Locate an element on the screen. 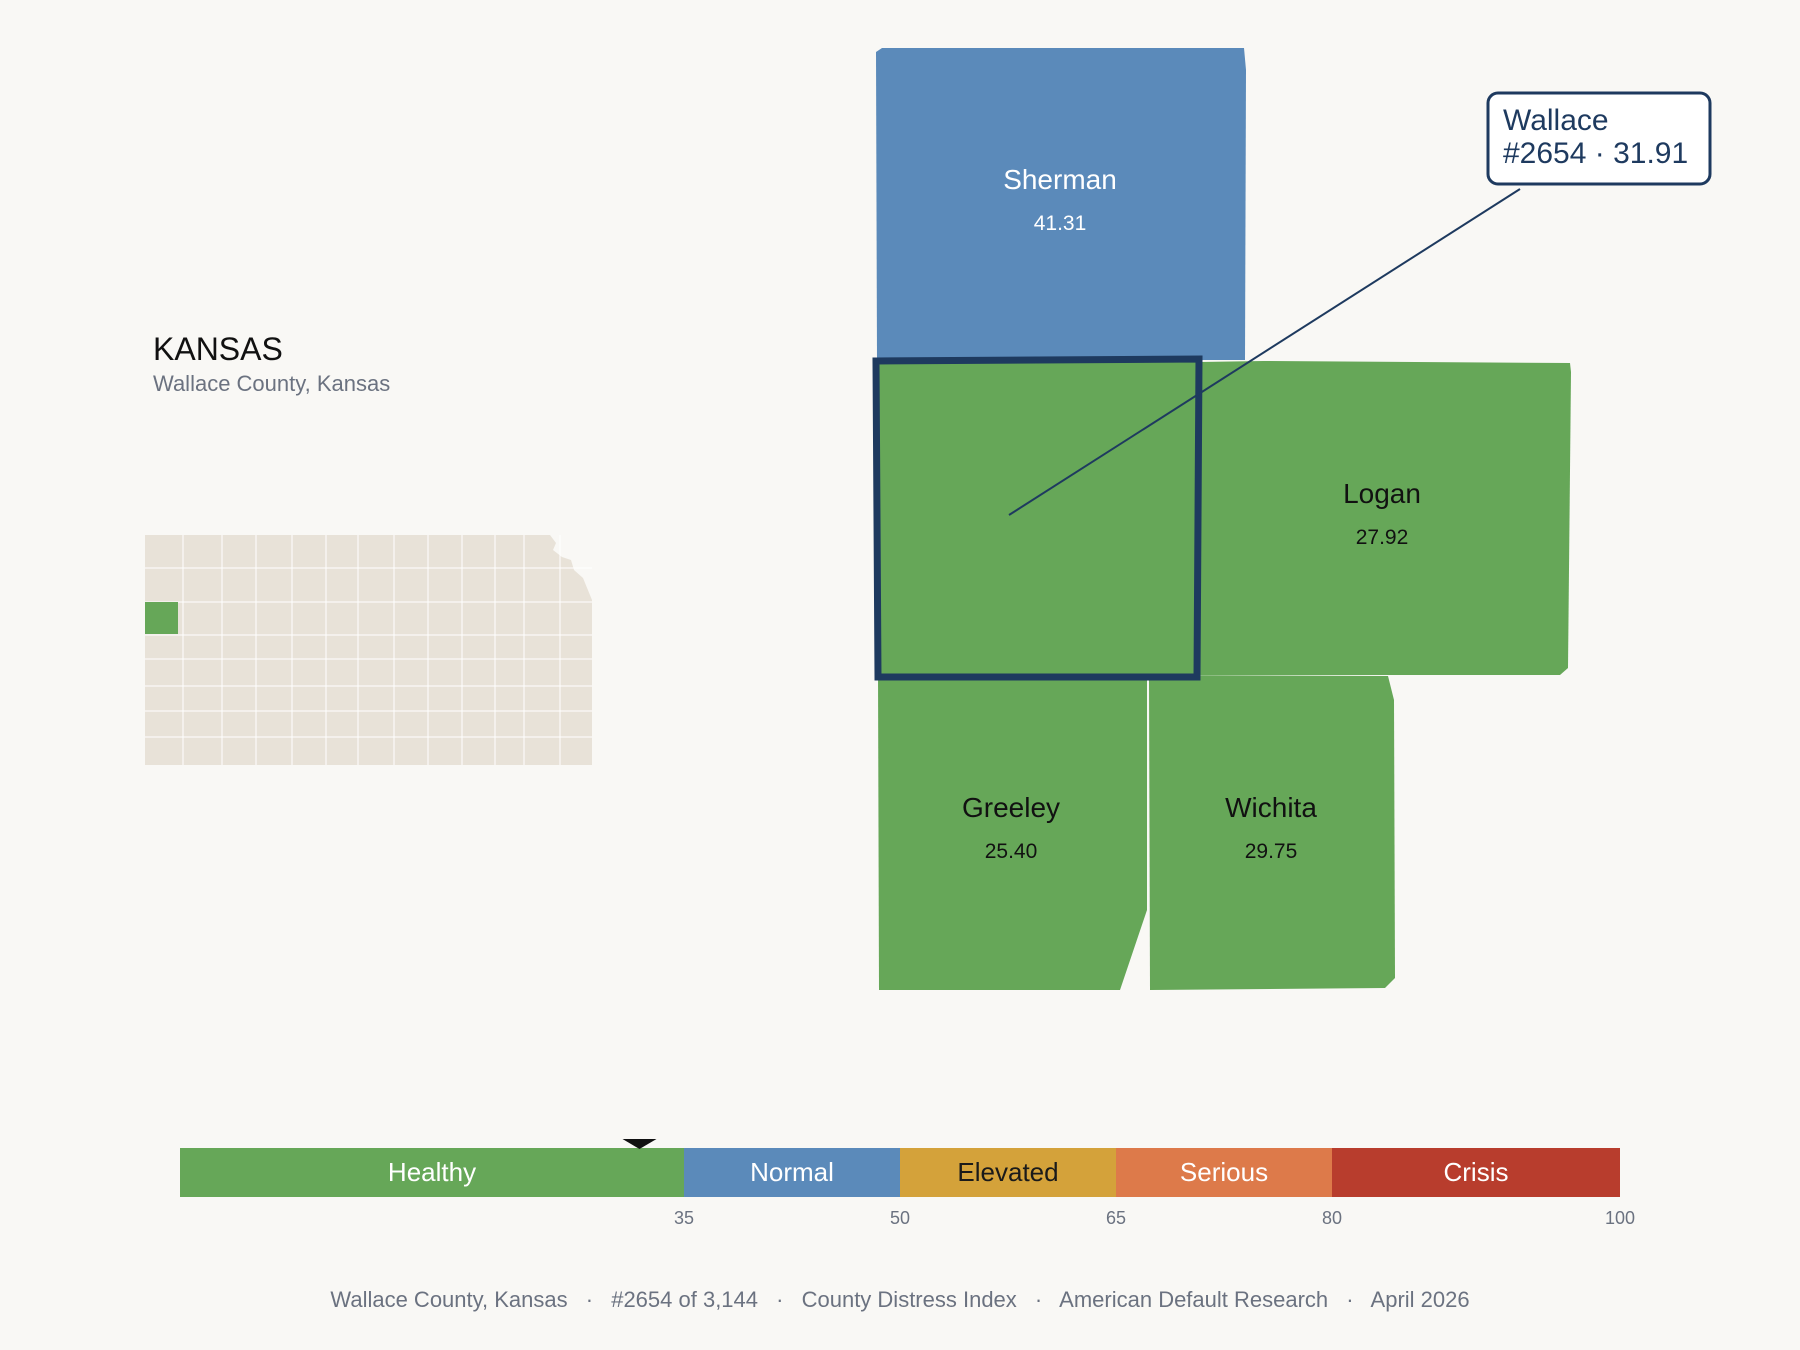  scale-band-elevated is located at coordinates (1008, 1172).